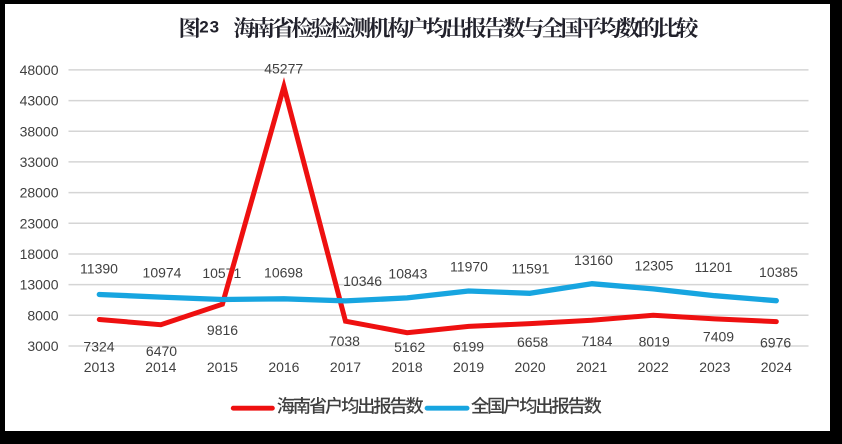  What do you see at coordinates (283, 367) in the screenshot?
I see `svg-text: 2016` at bounding box center [283, 367].